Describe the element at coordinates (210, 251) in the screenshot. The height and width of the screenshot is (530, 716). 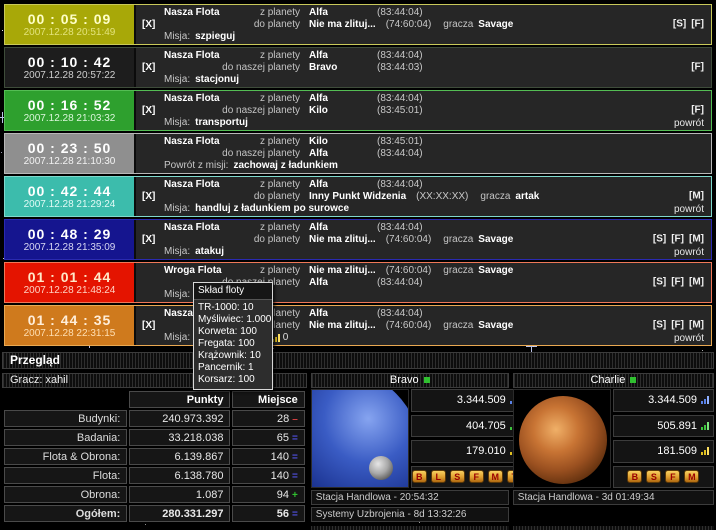
I see `mission-name: atakuj` at that location.